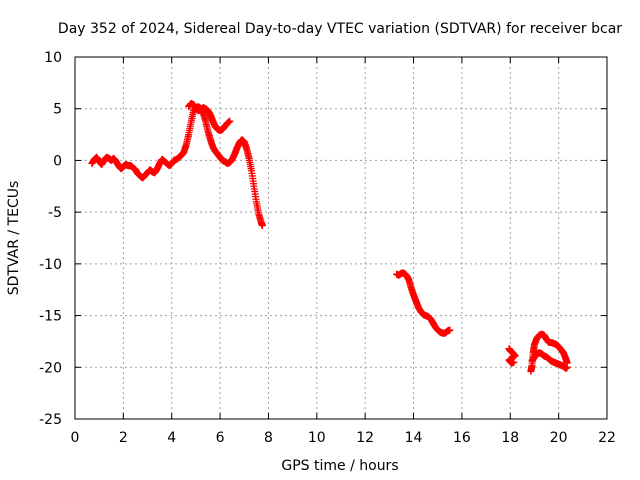 This screenshot has width=640, height=480. I want to click on y-tick-label: 10, so click(53, 58).